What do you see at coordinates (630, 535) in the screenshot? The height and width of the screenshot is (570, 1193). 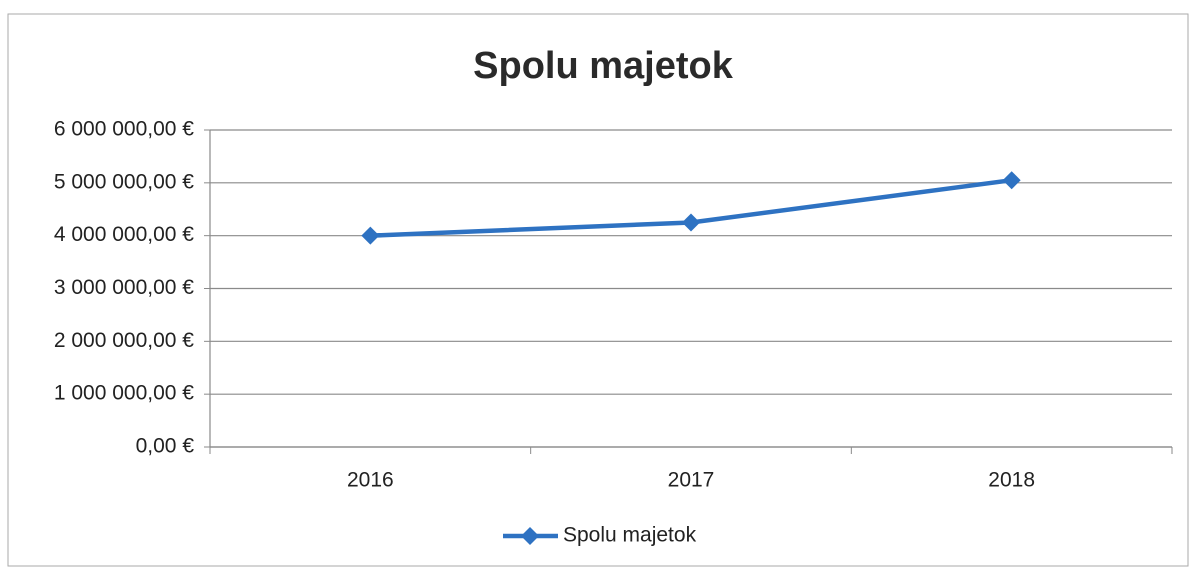 I see `legend-label: Spolu majetok` at bounding box center [630, 535].